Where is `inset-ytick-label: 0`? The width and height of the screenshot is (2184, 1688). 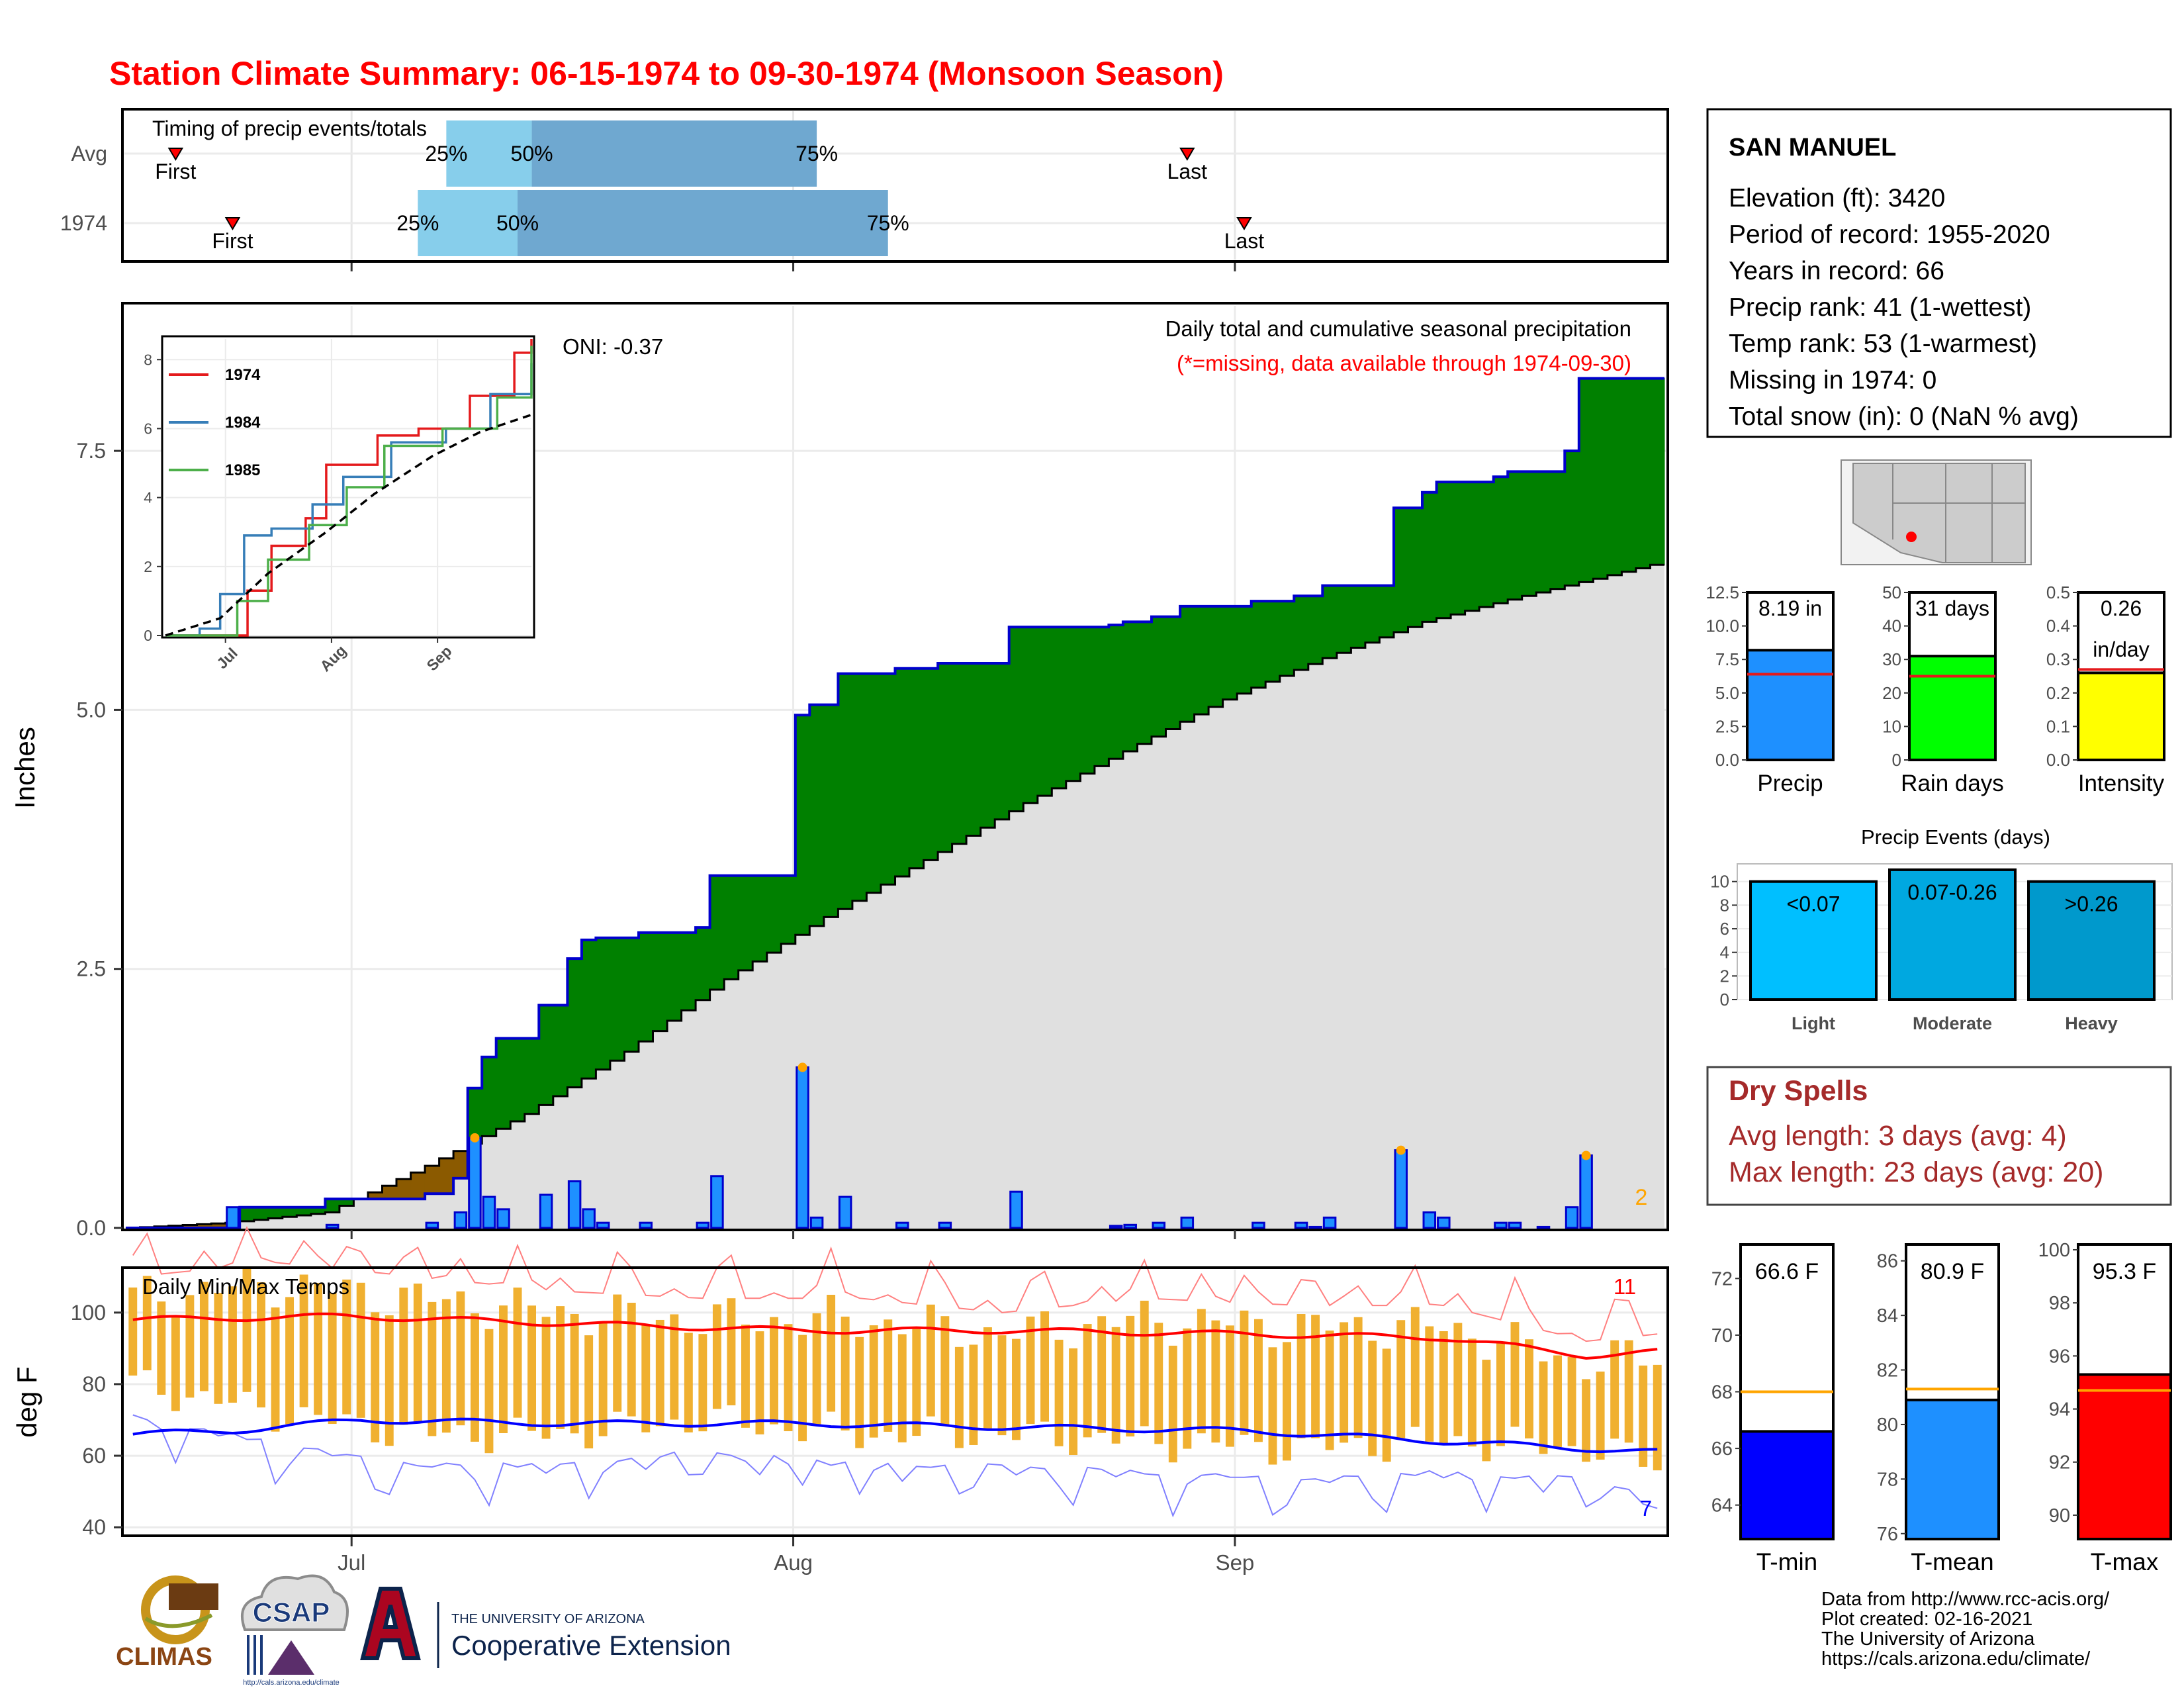 inset-ytick-label: 0 is located at coordinates (148, 635).